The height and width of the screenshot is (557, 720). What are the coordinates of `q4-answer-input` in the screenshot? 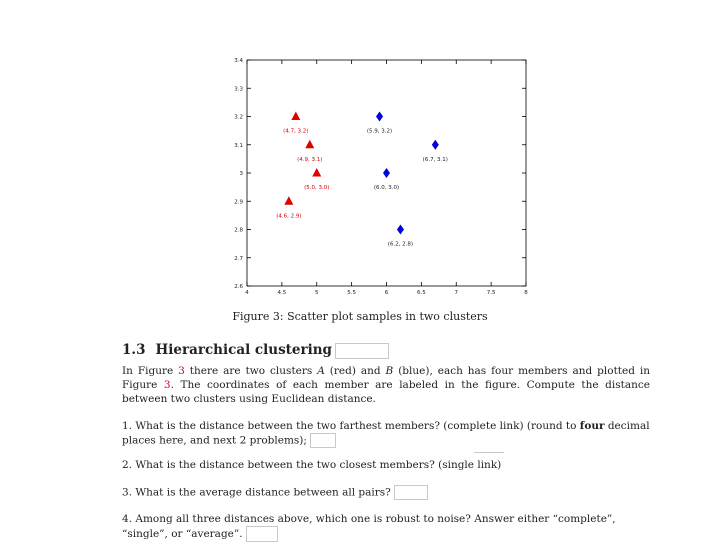 It's located at (261, 534).